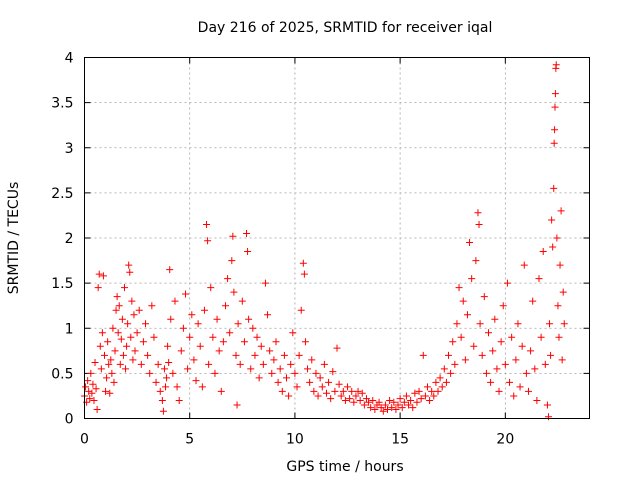 This screenshot has width=640, height=480. What do you see at coordinates (295, 440) in the screenshot?
I see `x-tick-label: 10` at bounding box center [295, 440].